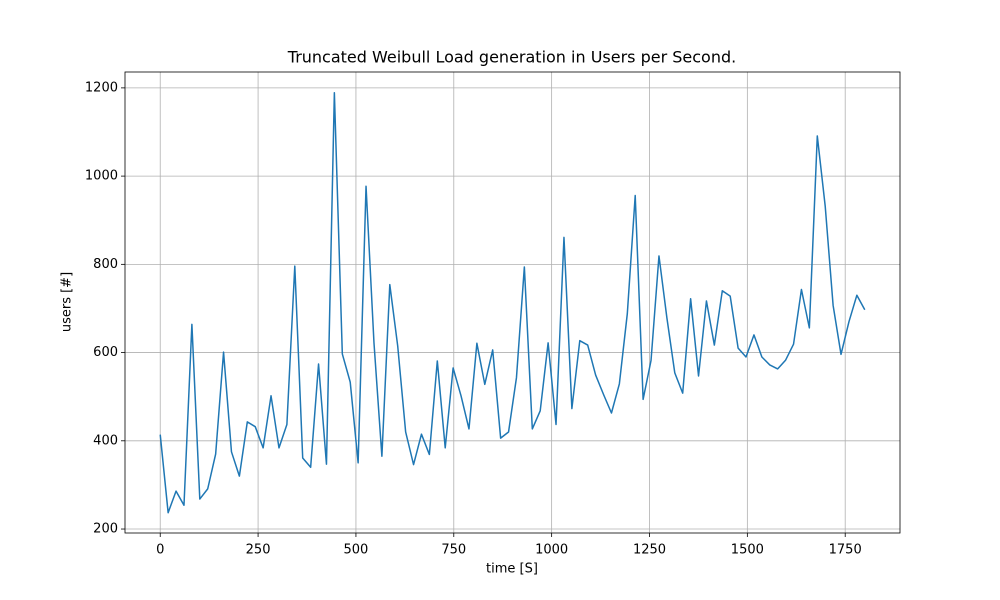 The height and width of the screenshot is (600, 1000). Describe the element at coordinates (453, 550) in the screenshot. I see `x-tick-label: 750` at that location.